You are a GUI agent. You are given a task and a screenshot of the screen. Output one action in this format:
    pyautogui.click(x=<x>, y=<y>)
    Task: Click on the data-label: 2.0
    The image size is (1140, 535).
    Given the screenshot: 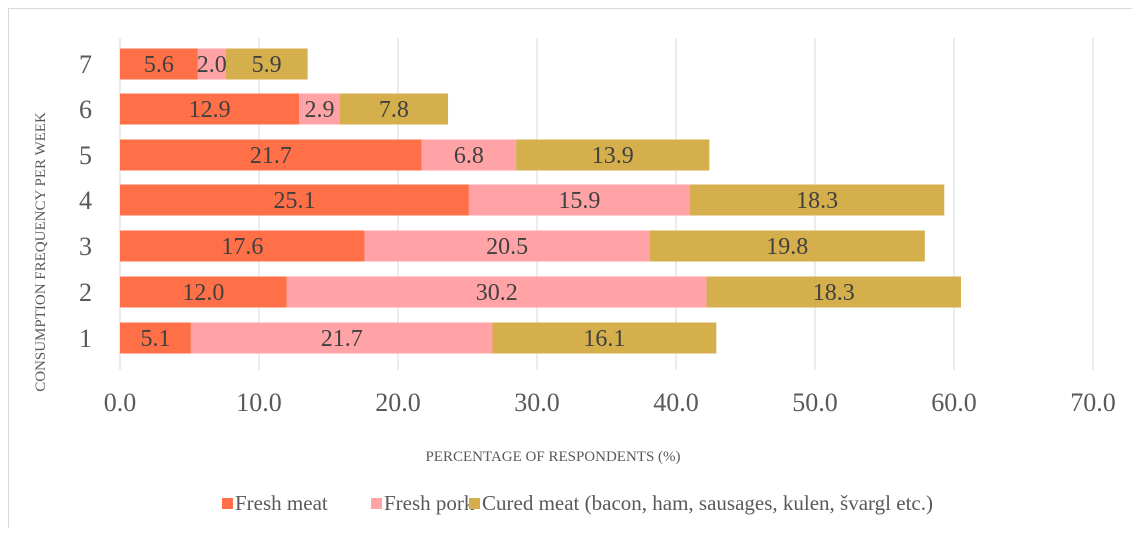 What is the action you would take?
    pyautogui.click(x=212, y=65)
    